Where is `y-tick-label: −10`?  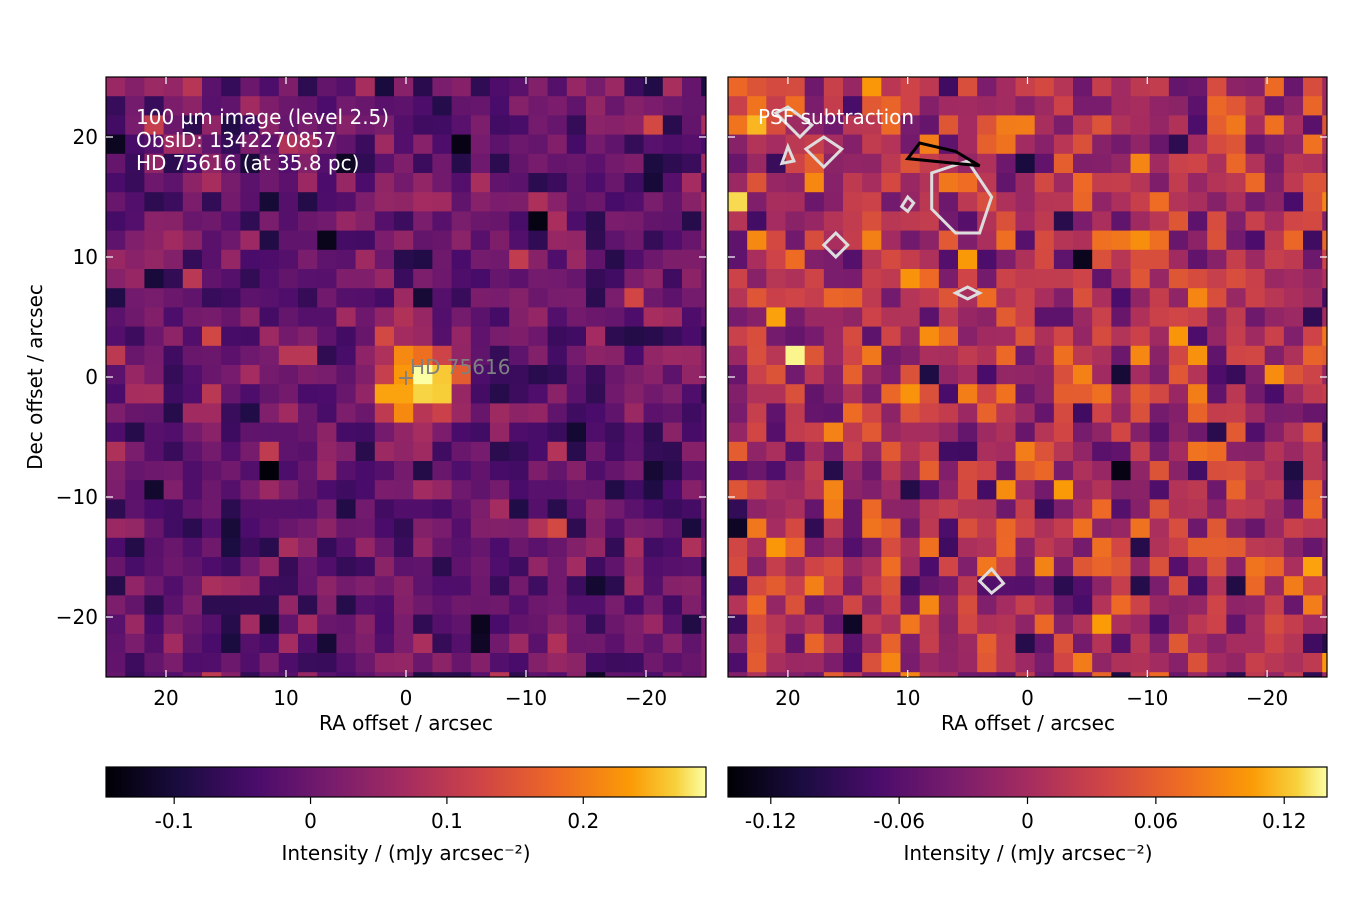 y-tick-label: −10 is located at coordinates (77, 497).